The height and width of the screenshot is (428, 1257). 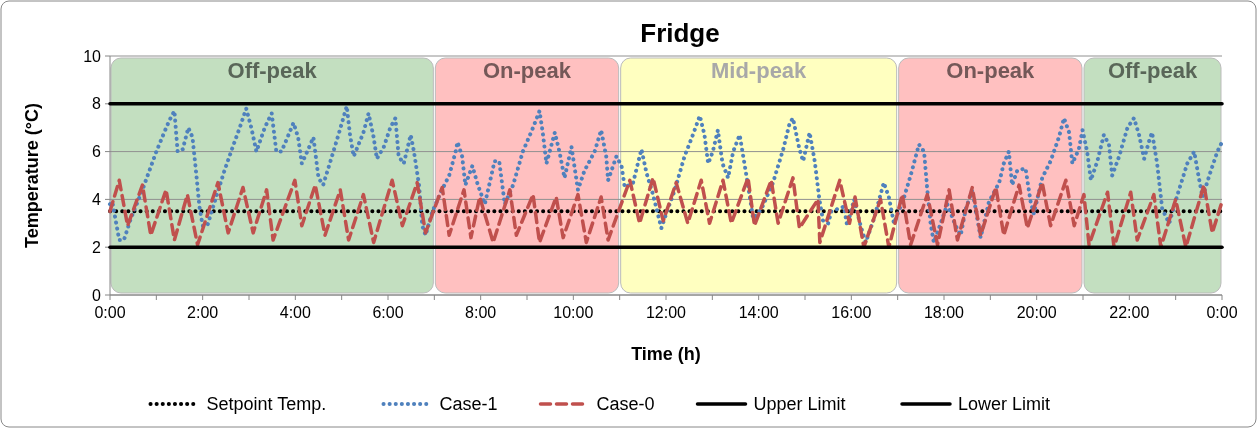 What do you see at coordinates (625, 404) in the screenshot?
I see `legend-label: Case-0` at bounding box center [625, 404].